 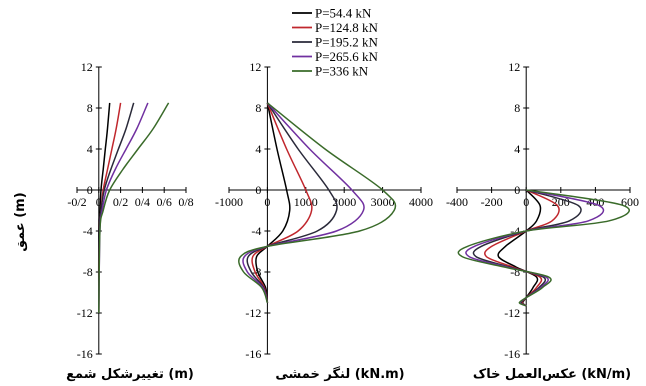 What do you see at coordinates (229, 202) in the screenshot?
I see `x-tick-label: -1000` at bounding box center [229, 202].